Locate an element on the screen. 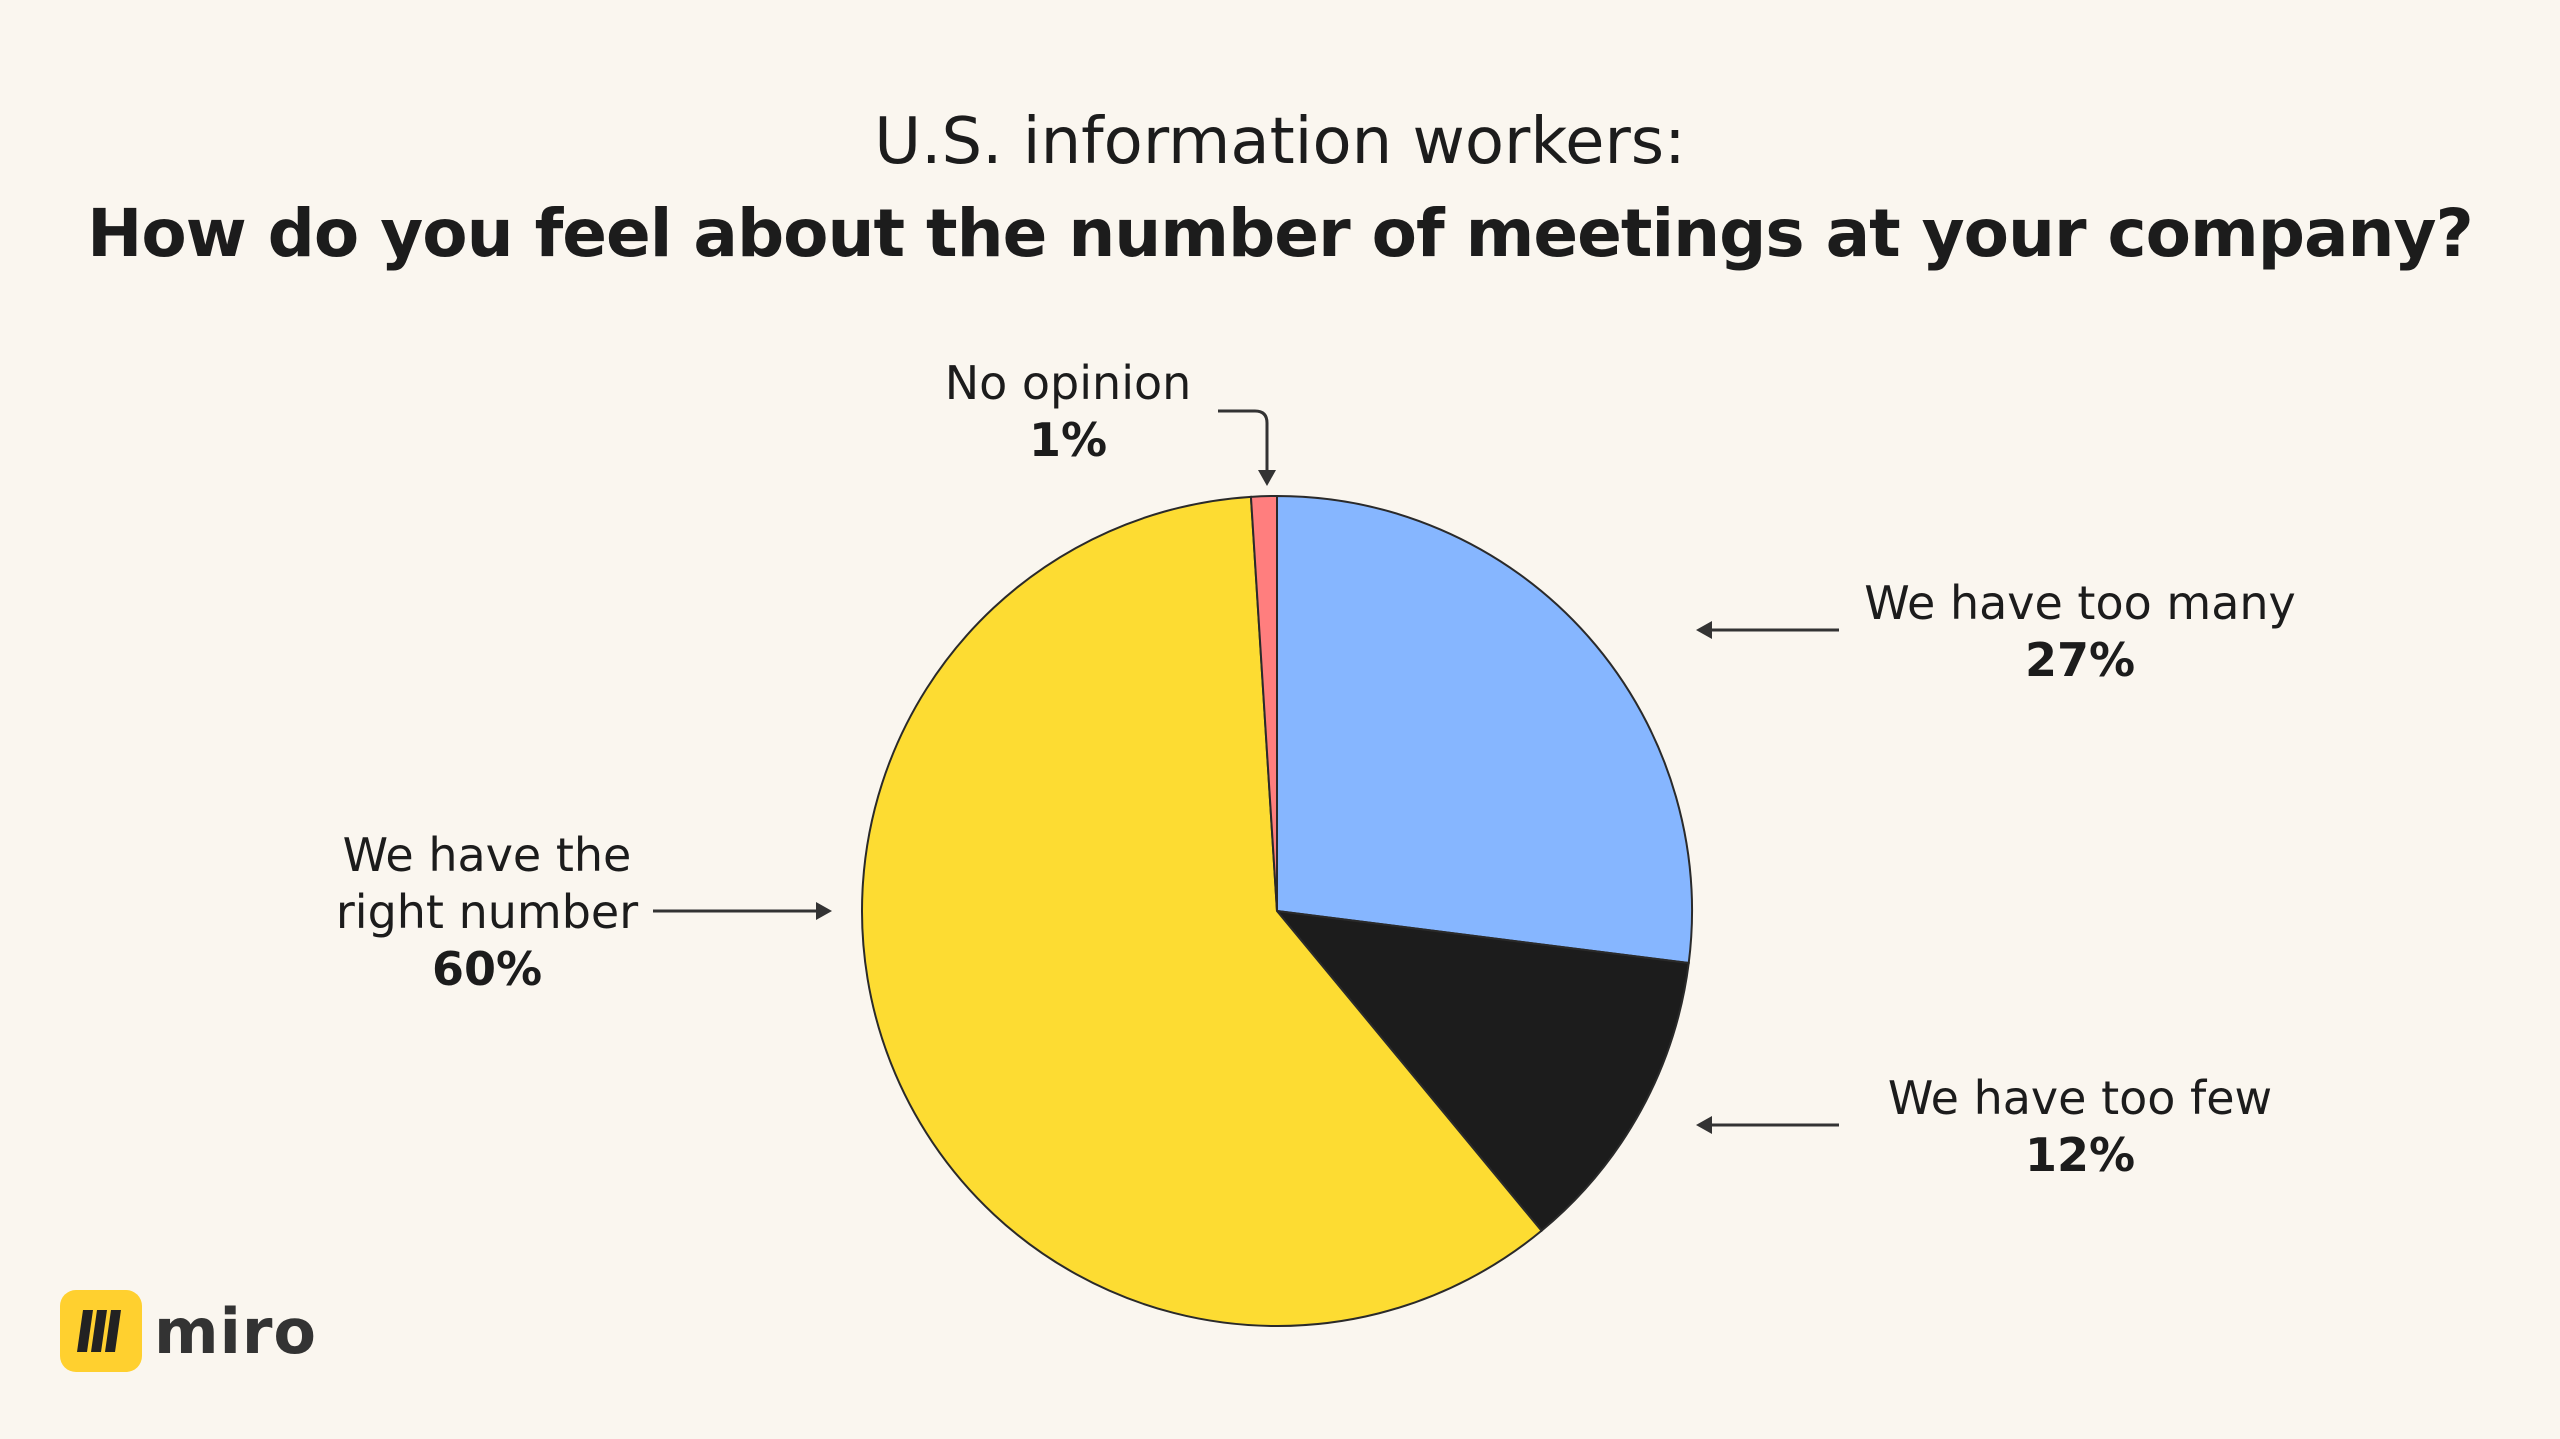  slice-label-line2: right number is located at coordinates (487, 912).